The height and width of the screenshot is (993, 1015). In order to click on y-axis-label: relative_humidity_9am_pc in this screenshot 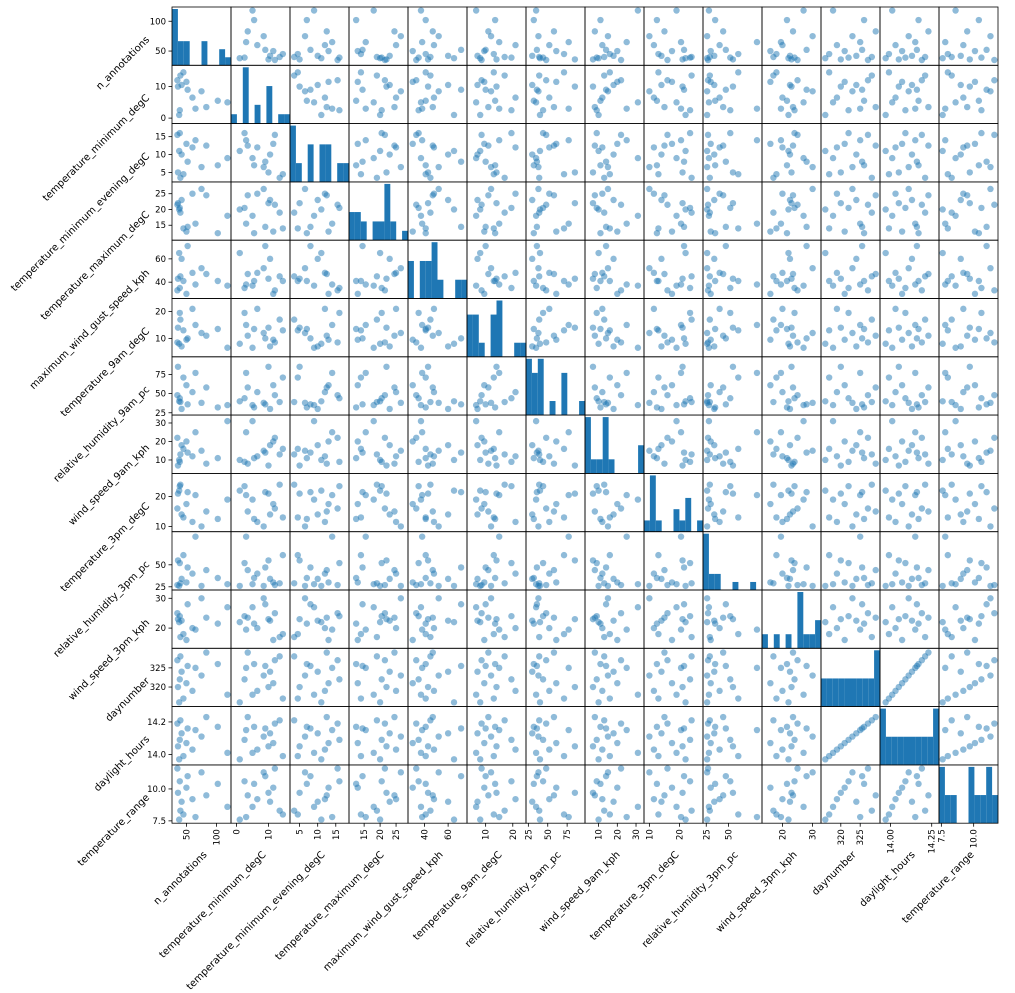, I will do `click(102, 434)`.